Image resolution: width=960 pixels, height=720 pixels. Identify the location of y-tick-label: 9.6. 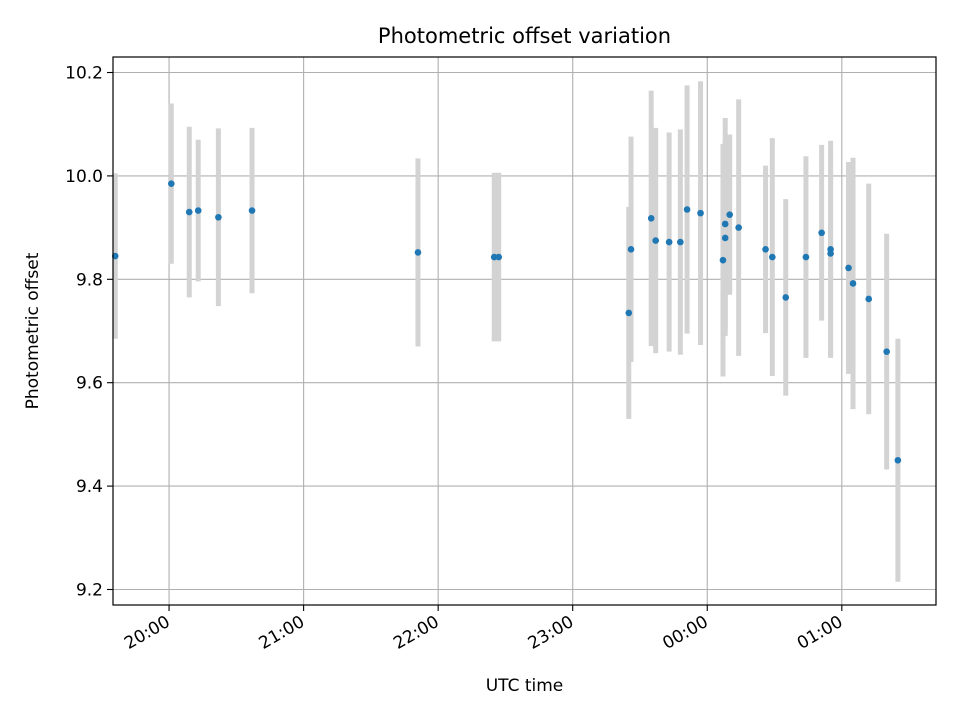
(89, 384).